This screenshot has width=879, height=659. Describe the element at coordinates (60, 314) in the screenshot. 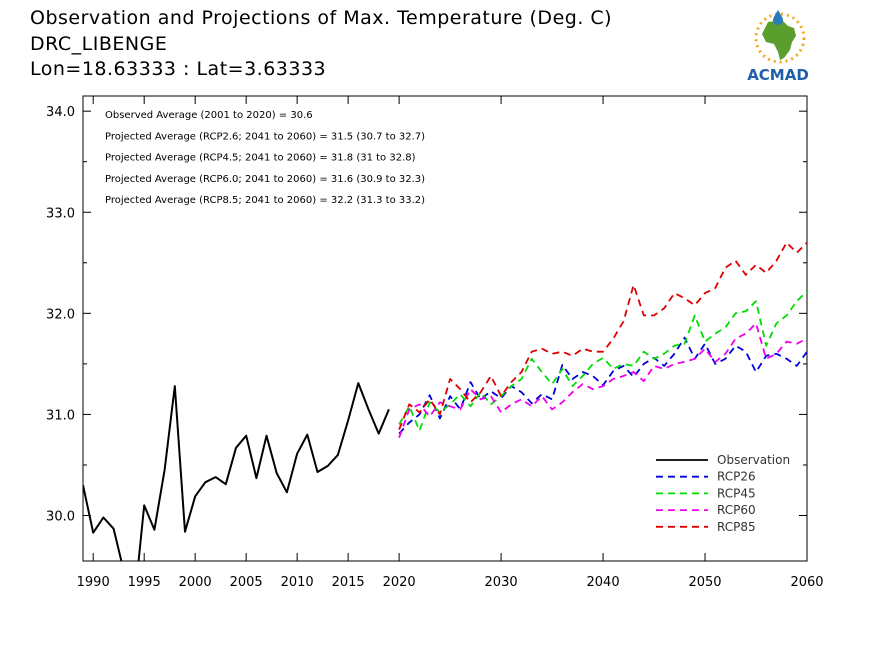

I see `y-tick-label: 32.0` at that location.